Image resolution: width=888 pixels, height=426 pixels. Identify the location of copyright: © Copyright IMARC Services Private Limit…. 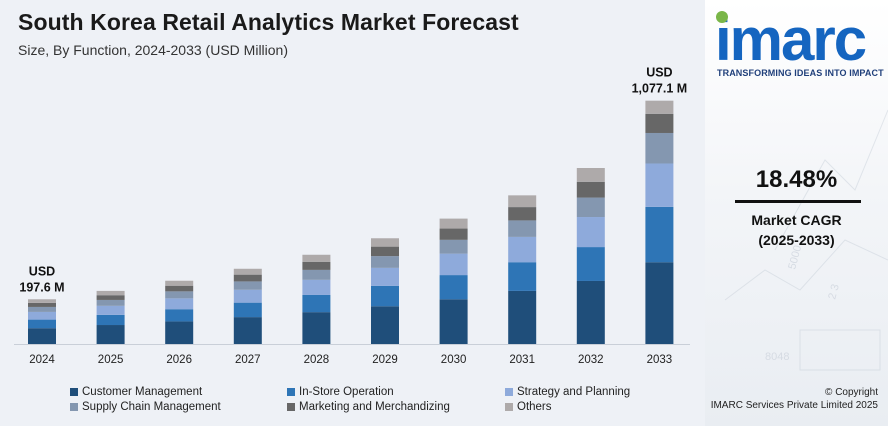
(794, 399).